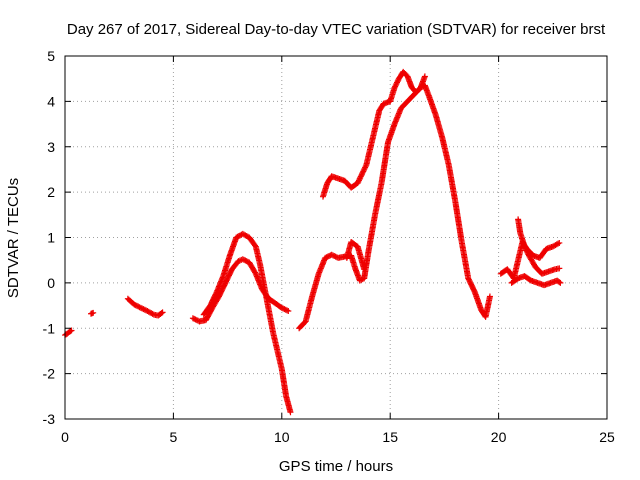 The image size is (640, 480). I want to click on x-tick-label: 15, so click(390, 437).